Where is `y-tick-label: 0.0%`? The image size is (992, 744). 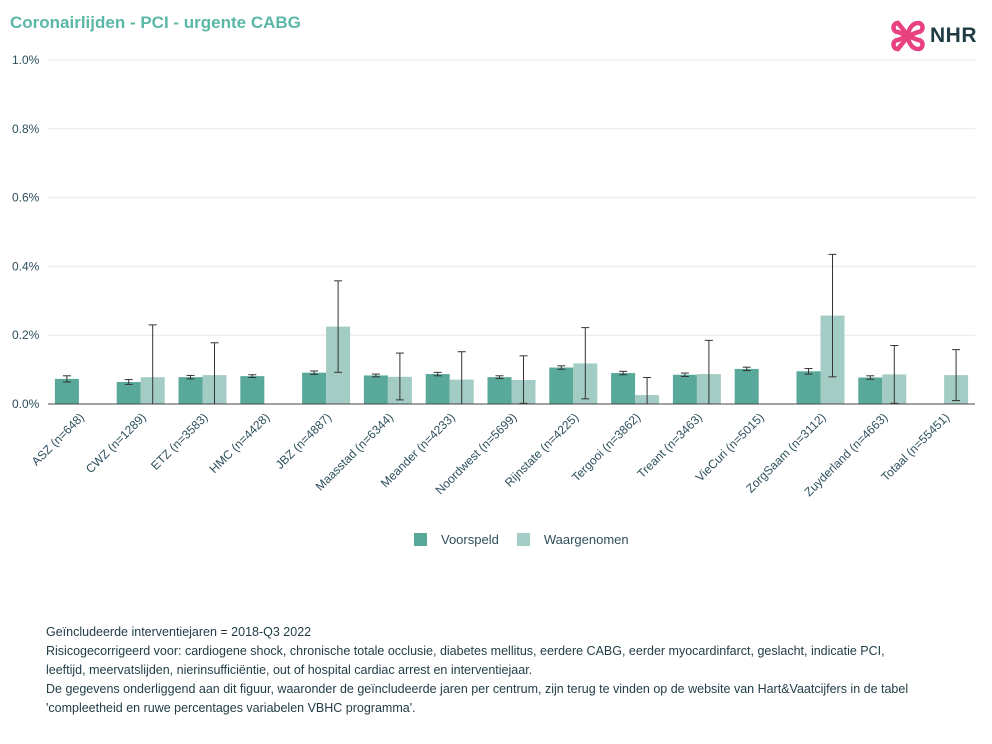
y-tick-label: 0.0% is located at coordinates (26, 404).